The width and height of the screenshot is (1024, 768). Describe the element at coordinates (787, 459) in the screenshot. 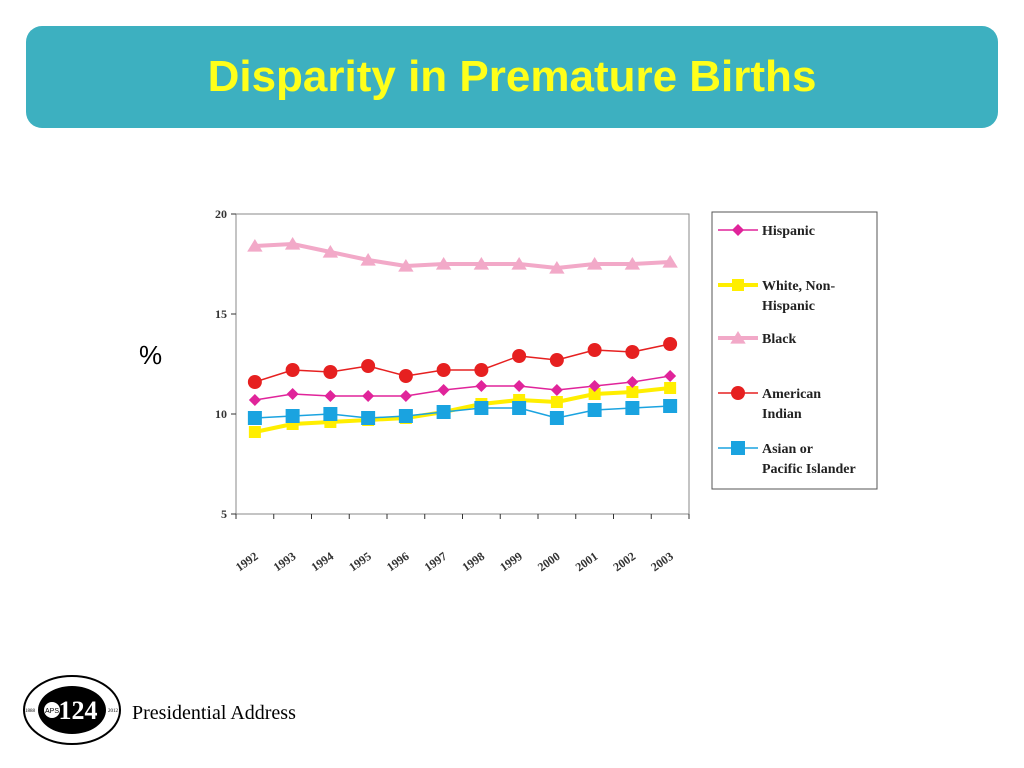

I see `legend-entry: Asian or Pacific Islander` at that location.